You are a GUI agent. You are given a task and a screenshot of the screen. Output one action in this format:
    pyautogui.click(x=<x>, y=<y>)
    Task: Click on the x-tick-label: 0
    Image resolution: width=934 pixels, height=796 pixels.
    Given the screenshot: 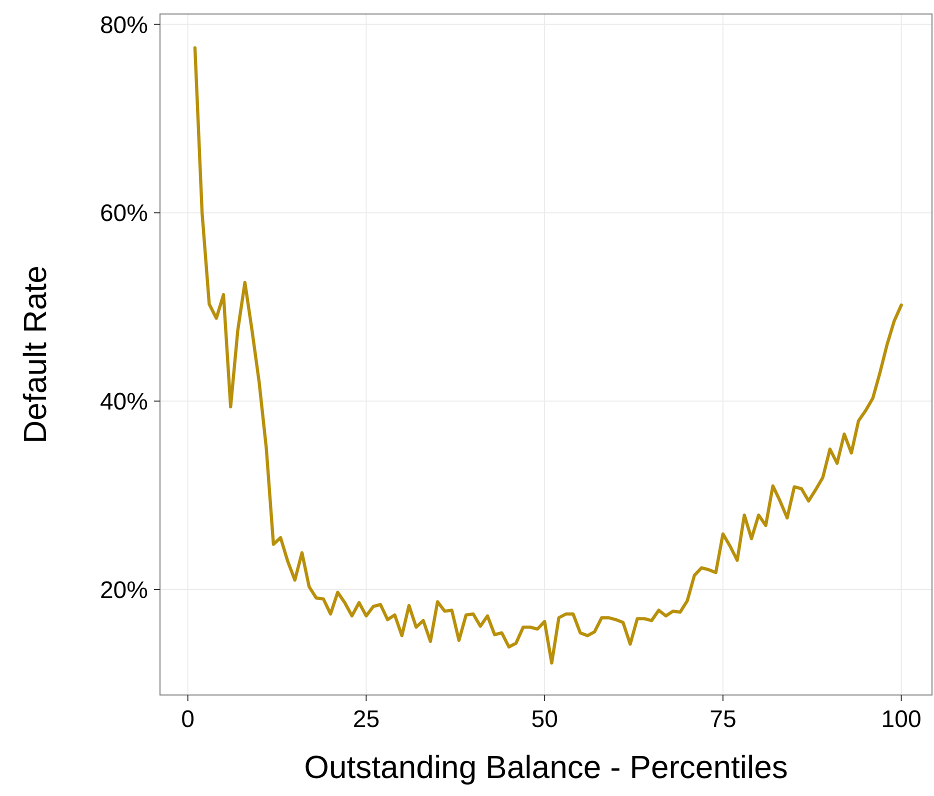 What is the action you would take?
    pyautogui.click(x=188, y=719)
    